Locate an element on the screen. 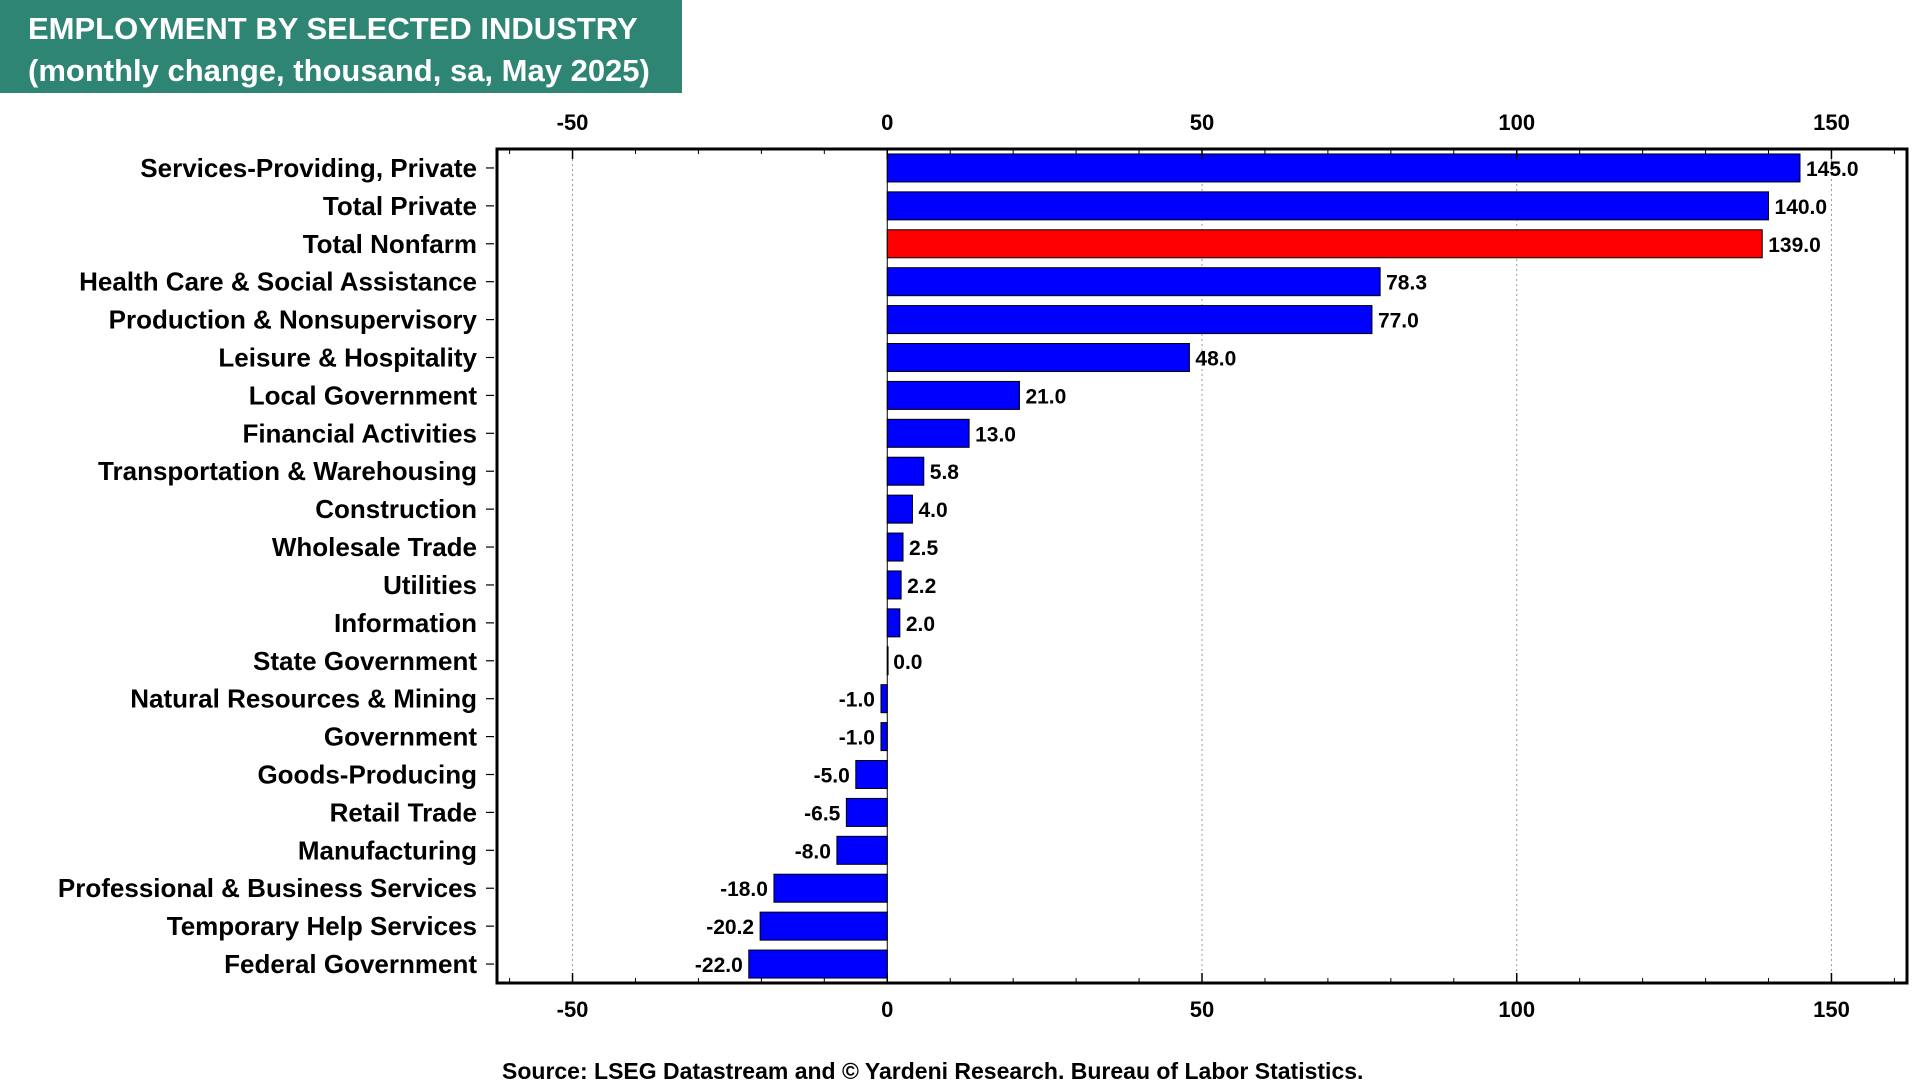 The image size is (1920, 1085). x-tick-label-top: 150 is located at coordinates (1831, 122).